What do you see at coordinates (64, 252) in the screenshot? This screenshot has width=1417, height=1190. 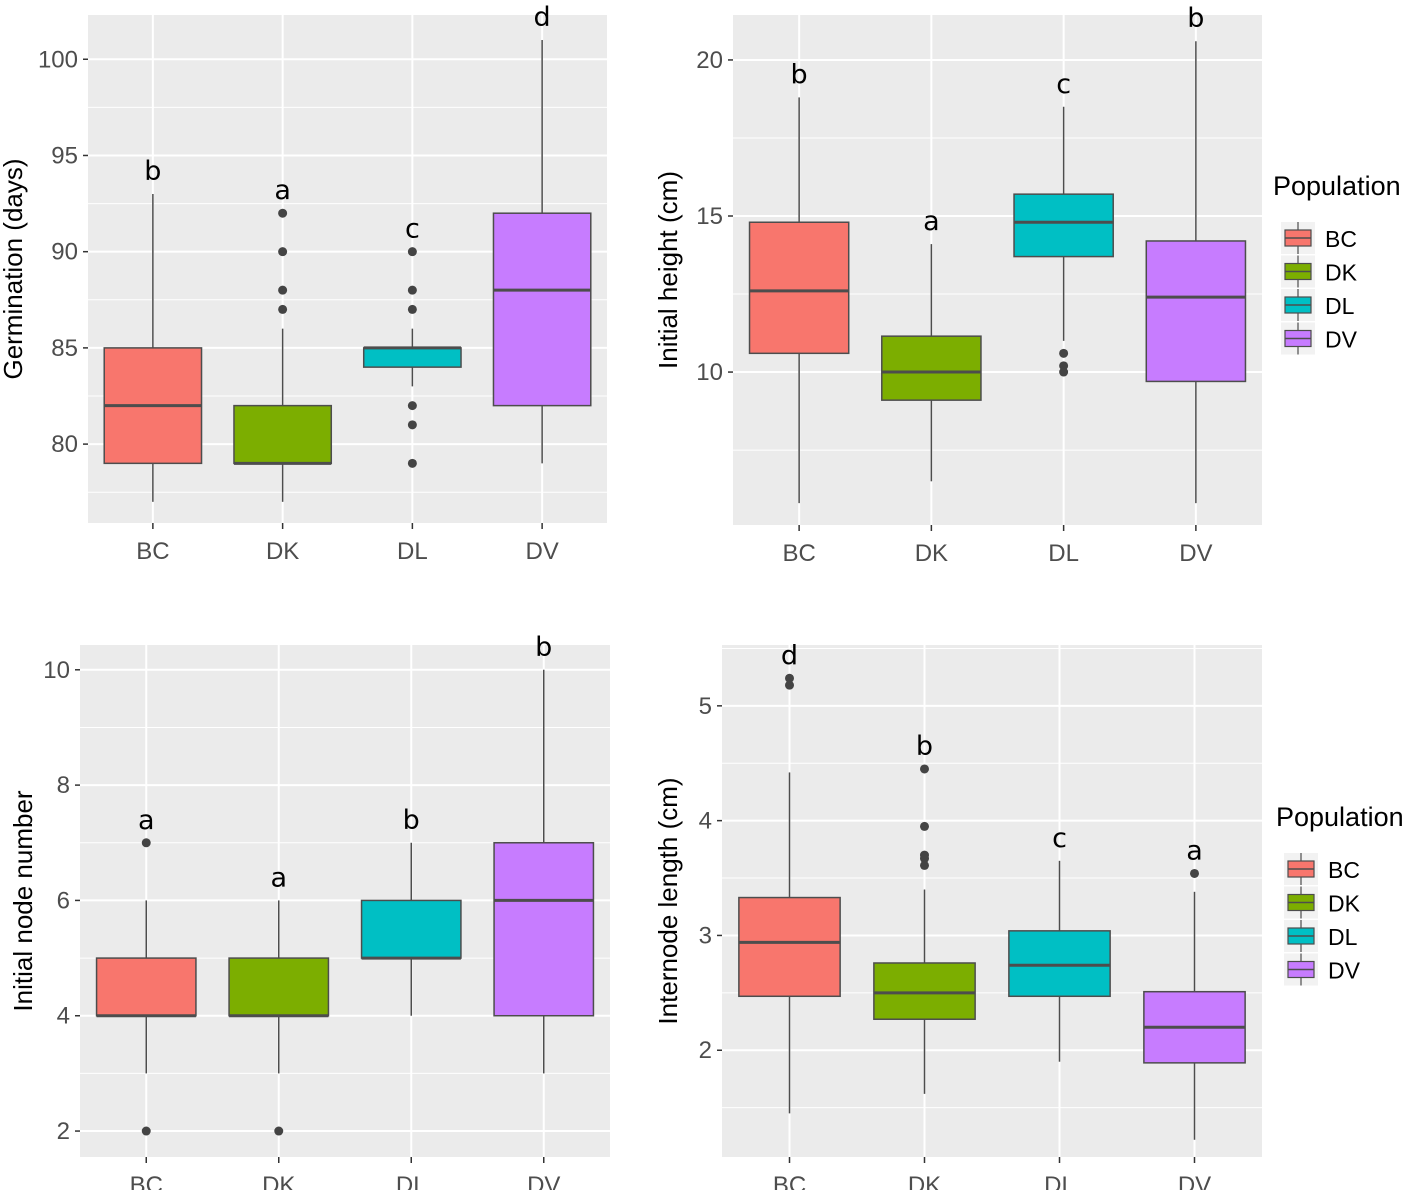 I see `y-tick-label: 90` at bounding box center [64, 252].